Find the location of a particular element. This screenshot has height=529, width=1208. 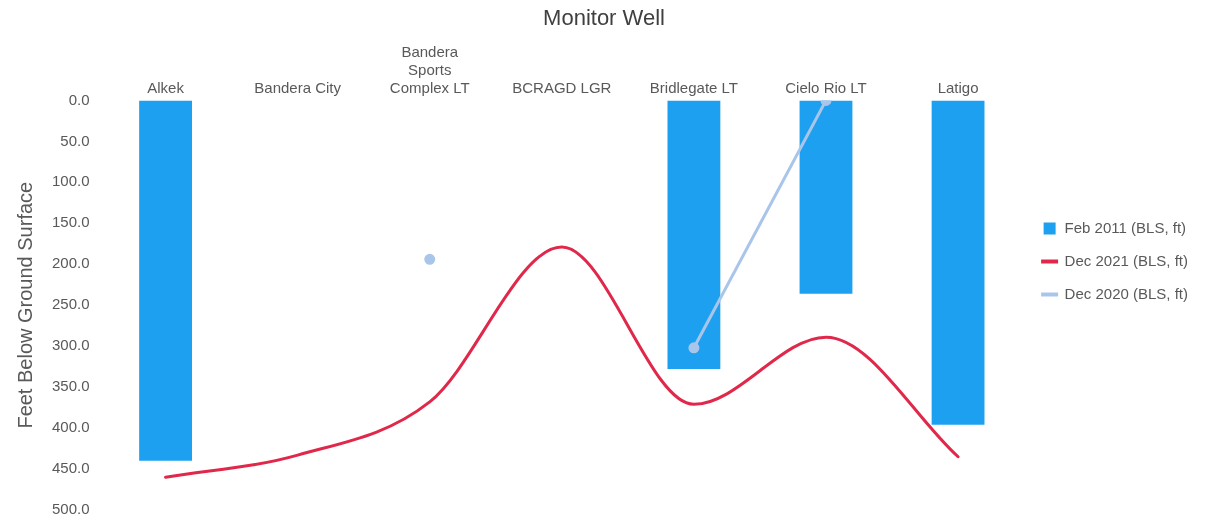

x-tick-label: Alkek is located at coordinates (166, 87).